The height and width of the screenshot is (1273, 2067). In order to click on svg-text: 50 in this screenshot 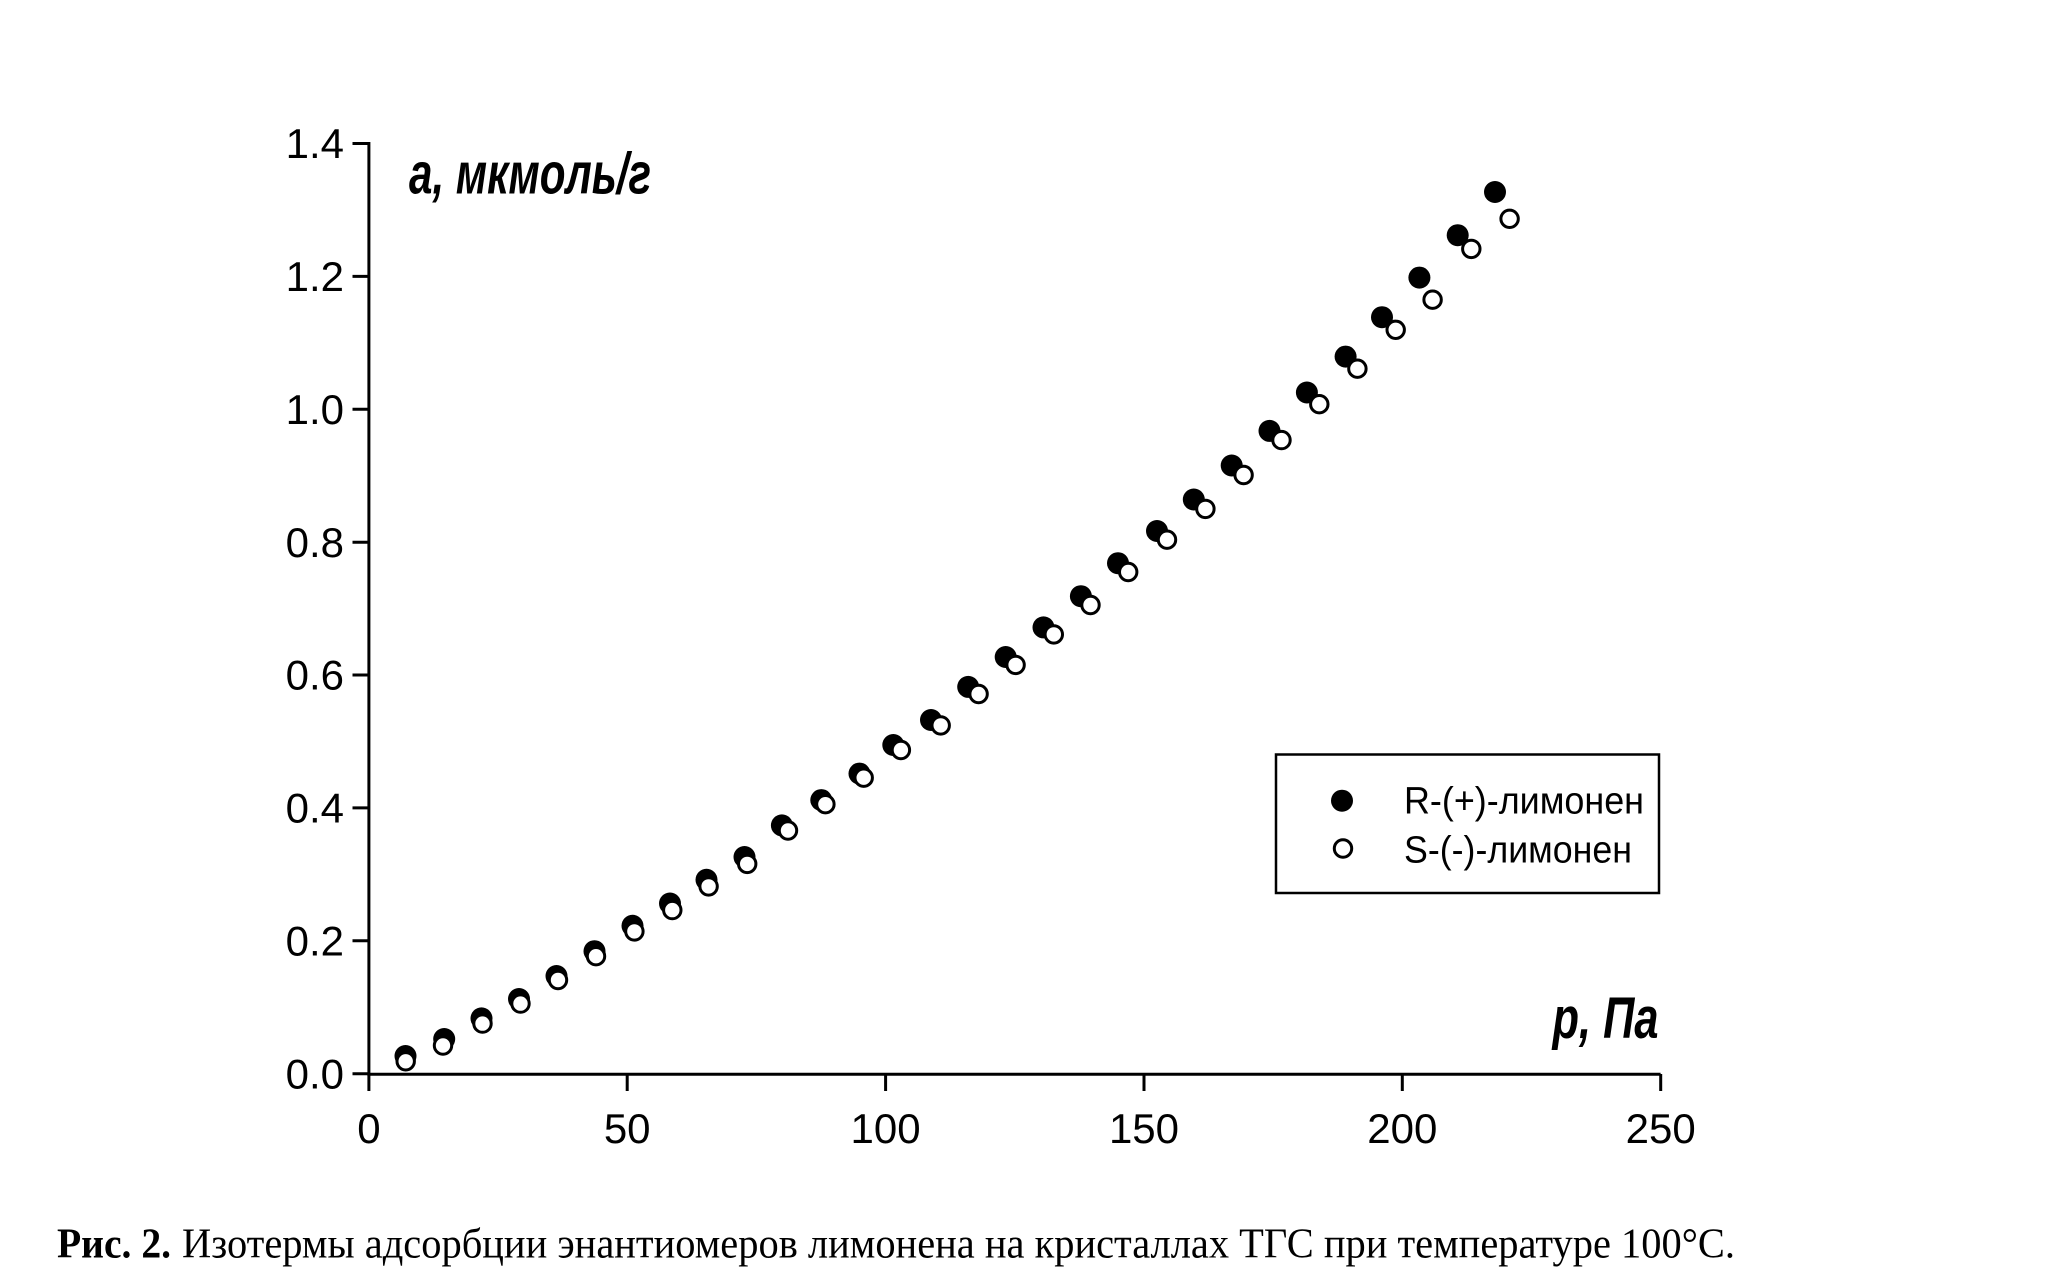, I will do `click(627, 1128)`.